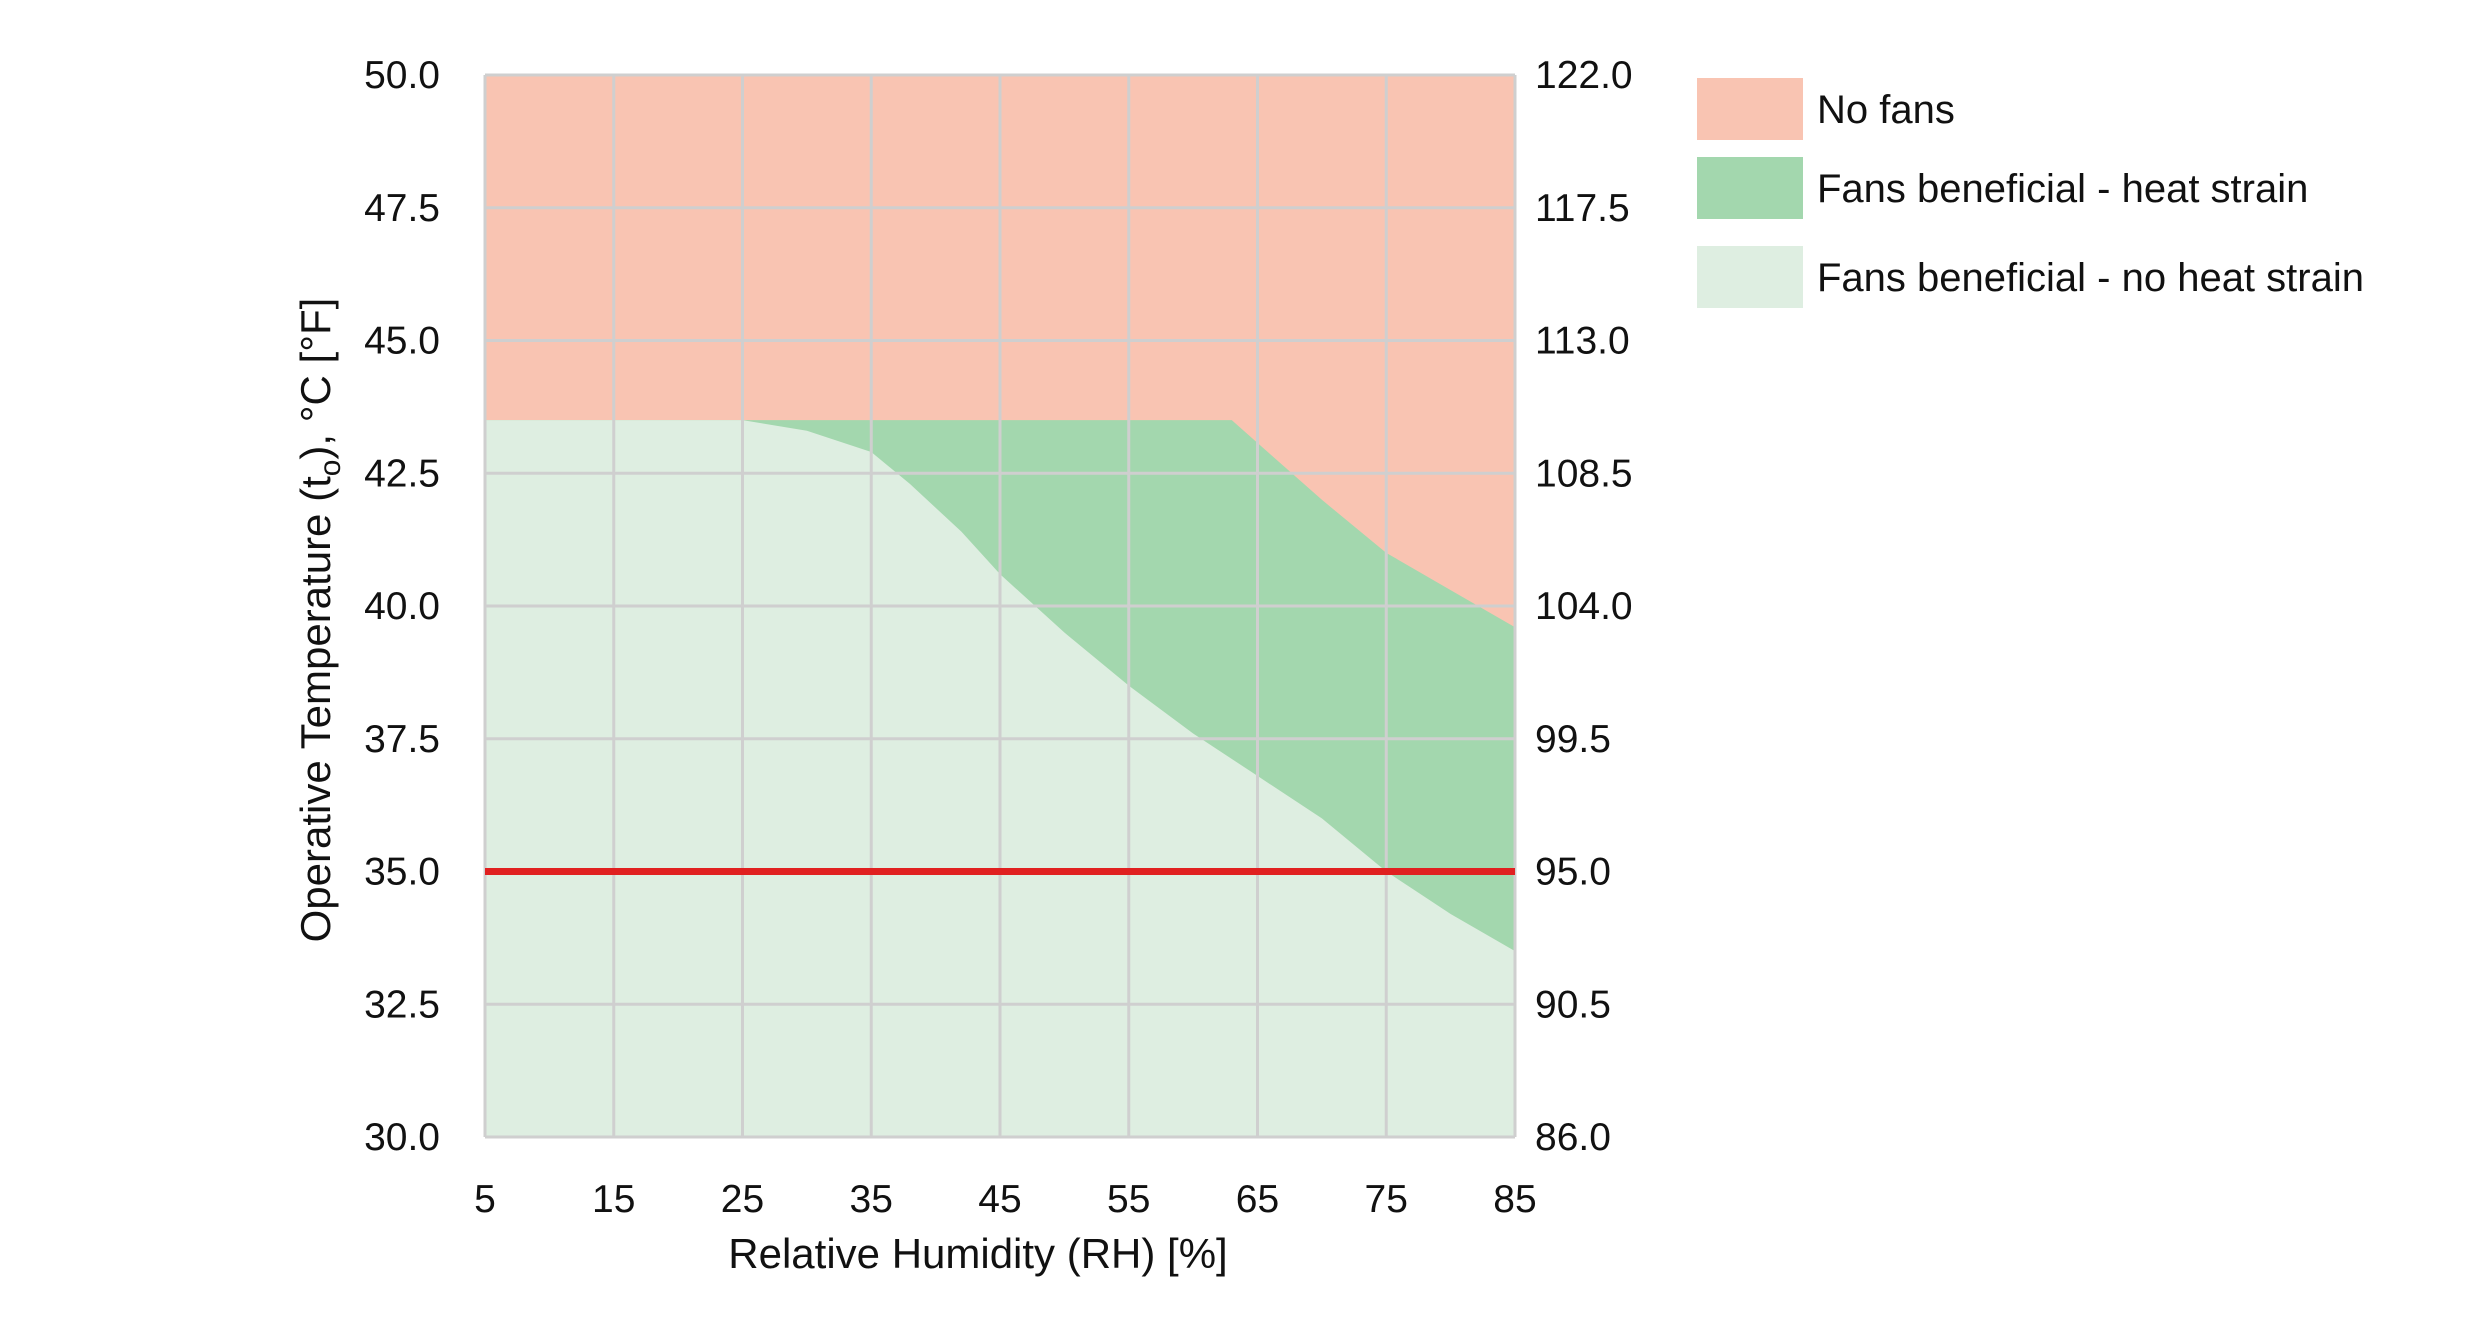  Describe the element at coordinates (402, 1004) in the screenshot. I see `left-tick-label: 32.5` at that location.